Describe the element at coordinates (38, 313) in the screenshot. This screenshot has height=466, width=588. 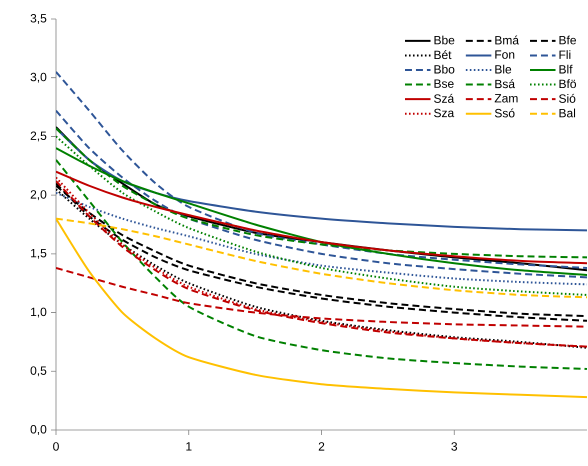
I see `y-tick-label: 1,0` at that location.